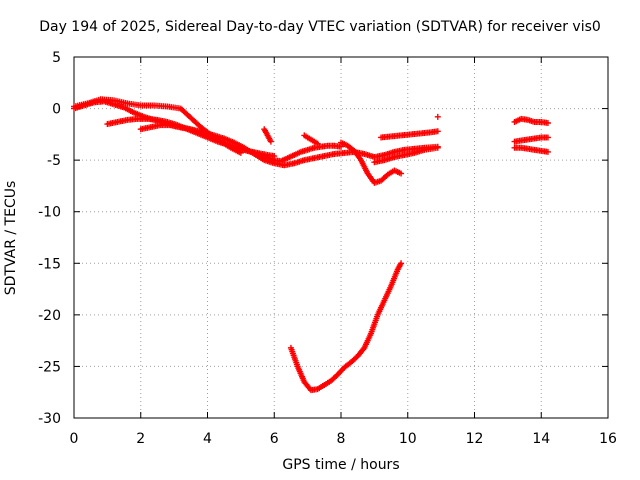 The width and height of the screenshot is (640, 480). What do you see at coordinates (54, 161) in the screenshot?
I see `y-tick-label: -5` at bounding box center [54, 161].